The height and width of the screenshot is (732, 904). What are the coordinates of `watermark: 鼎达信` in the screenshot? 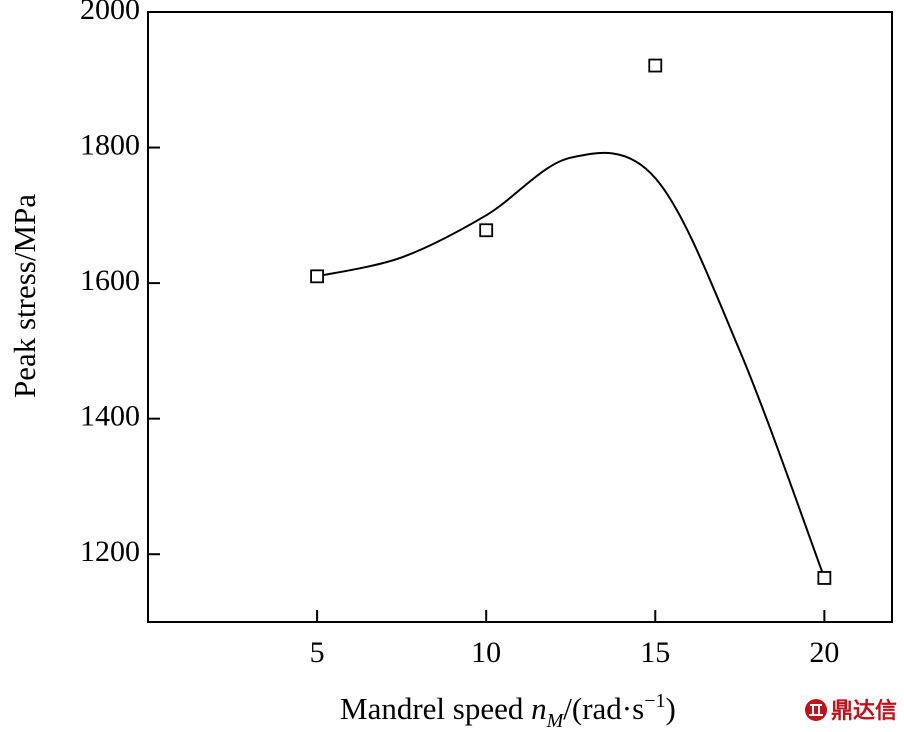 It's located at (851, 711).